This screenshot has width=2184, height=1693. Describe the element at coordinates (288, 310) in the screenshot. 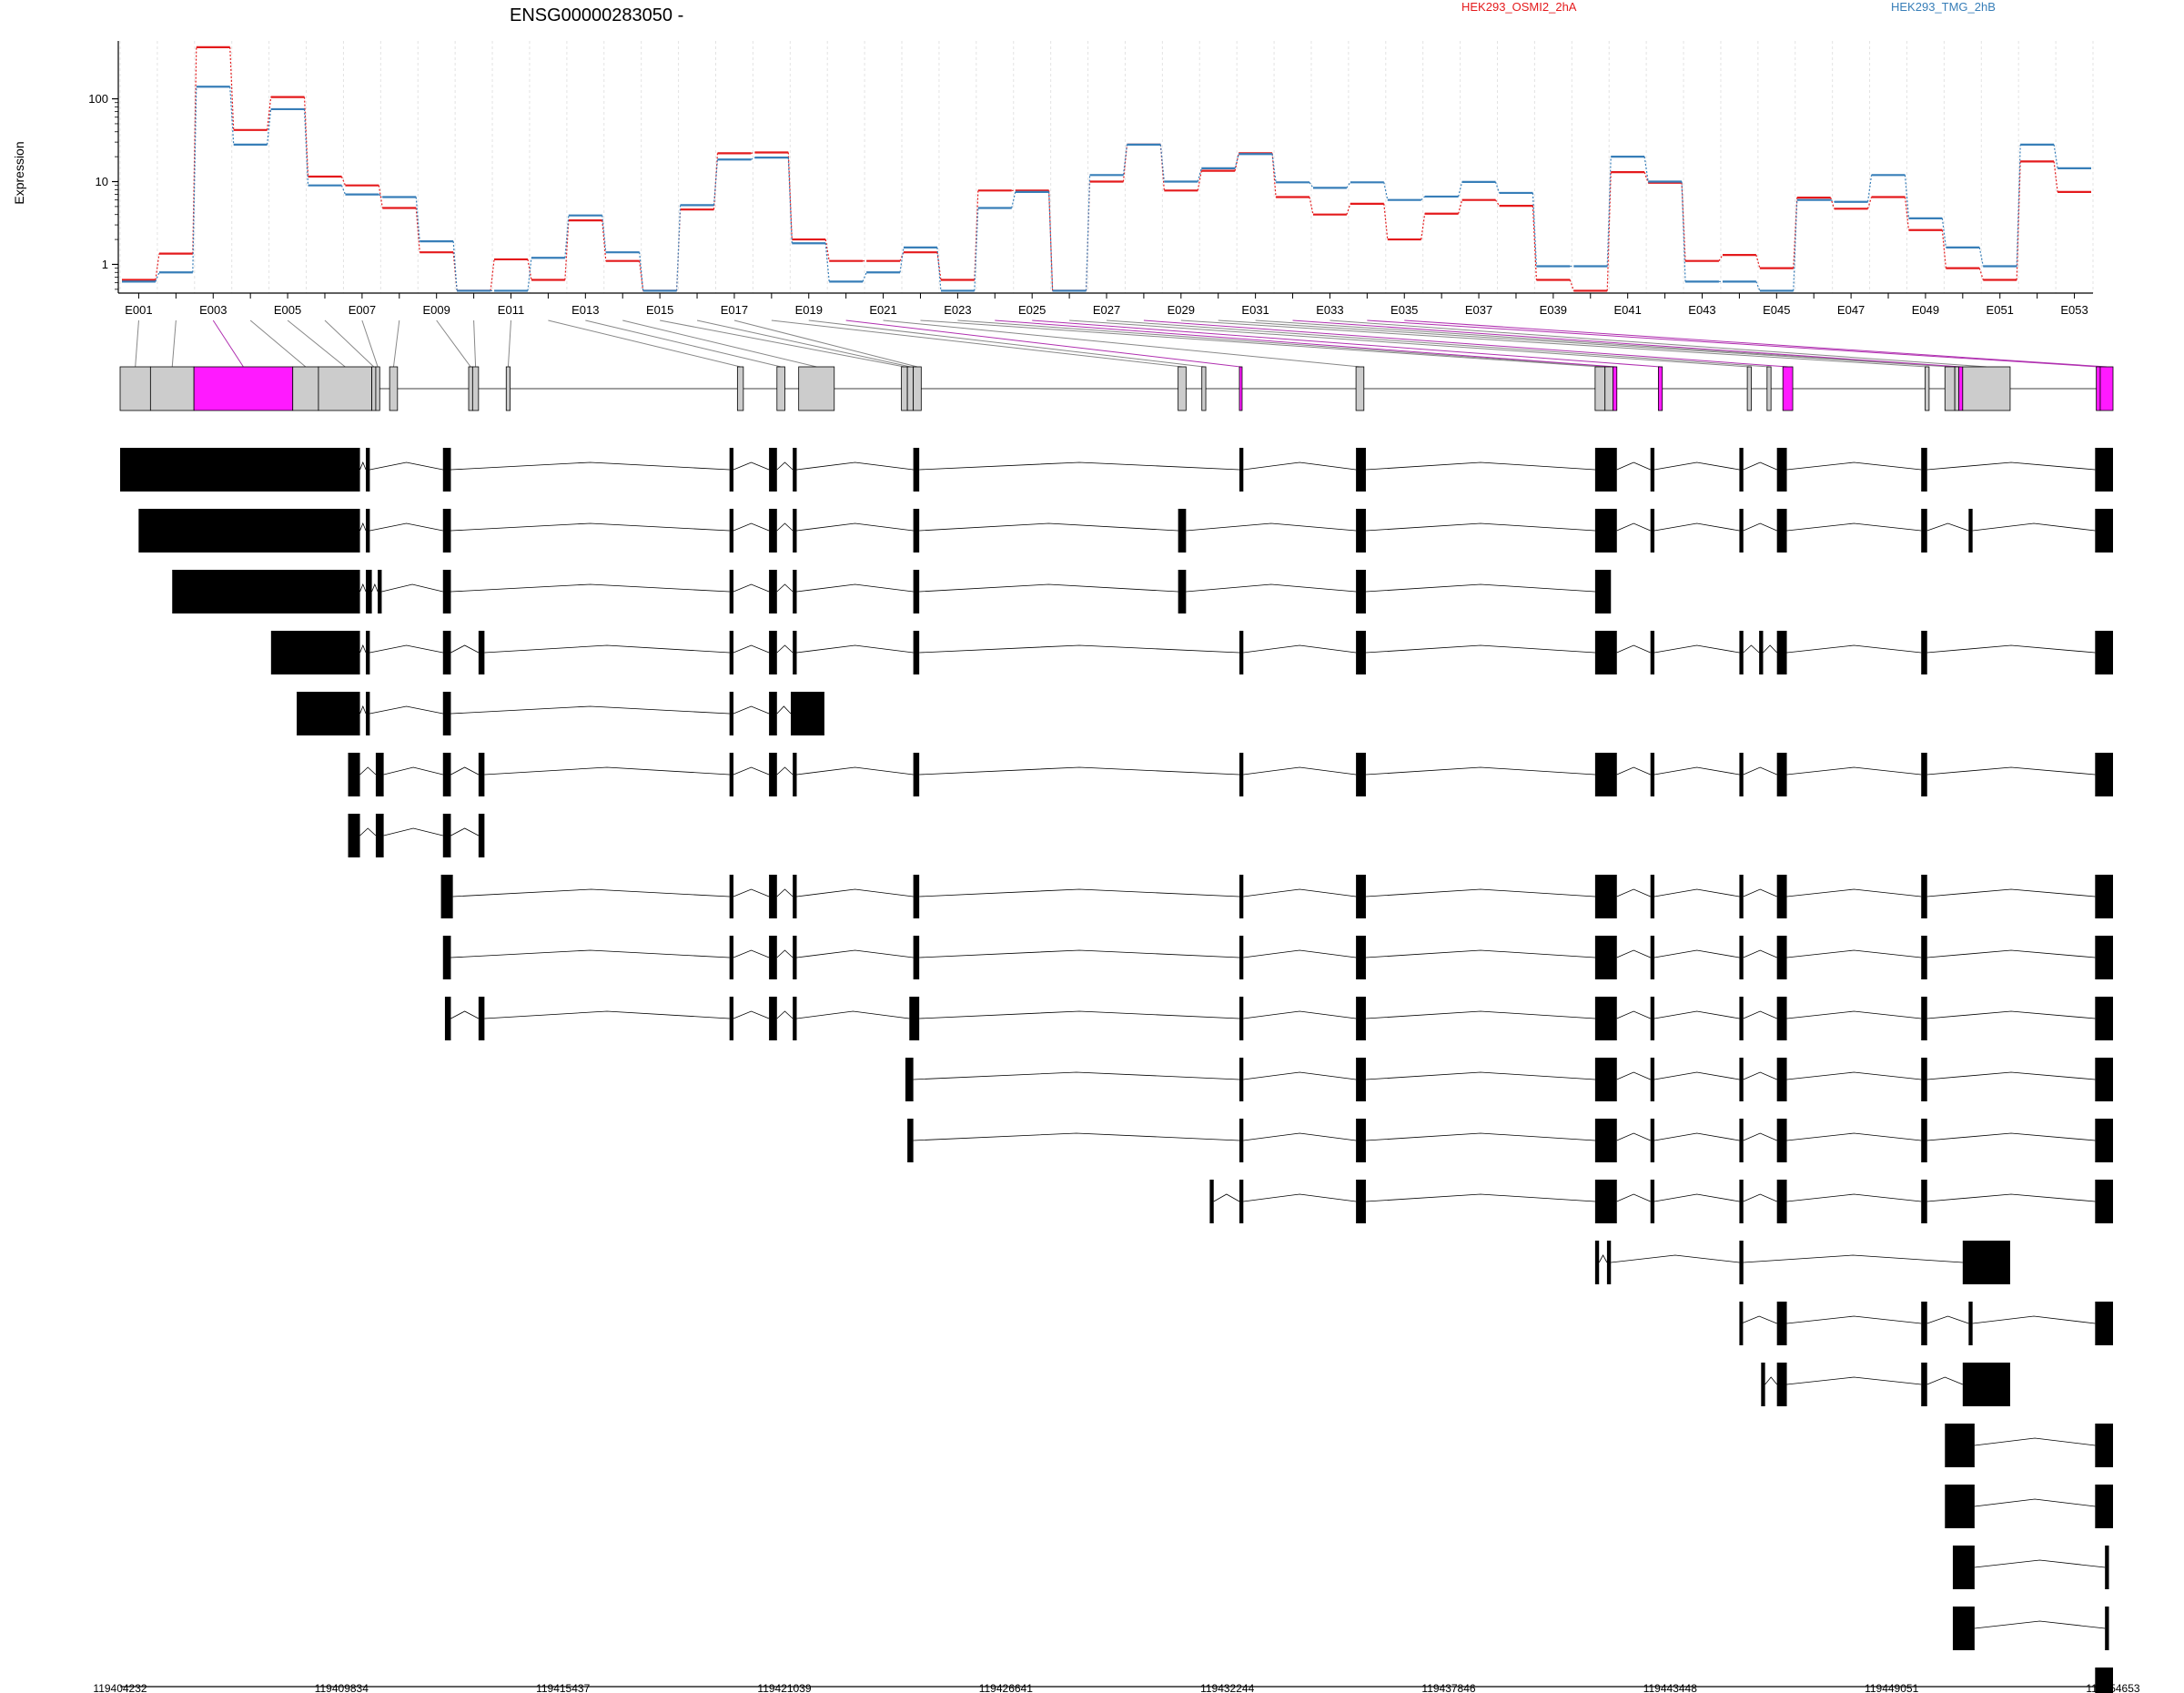

I see `exon-label: E005` at that location.